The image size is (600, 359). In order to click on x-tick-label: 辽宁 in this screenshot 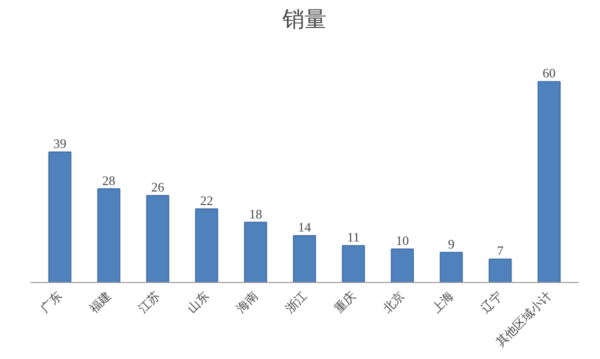, I will do `click(492, 302)`.